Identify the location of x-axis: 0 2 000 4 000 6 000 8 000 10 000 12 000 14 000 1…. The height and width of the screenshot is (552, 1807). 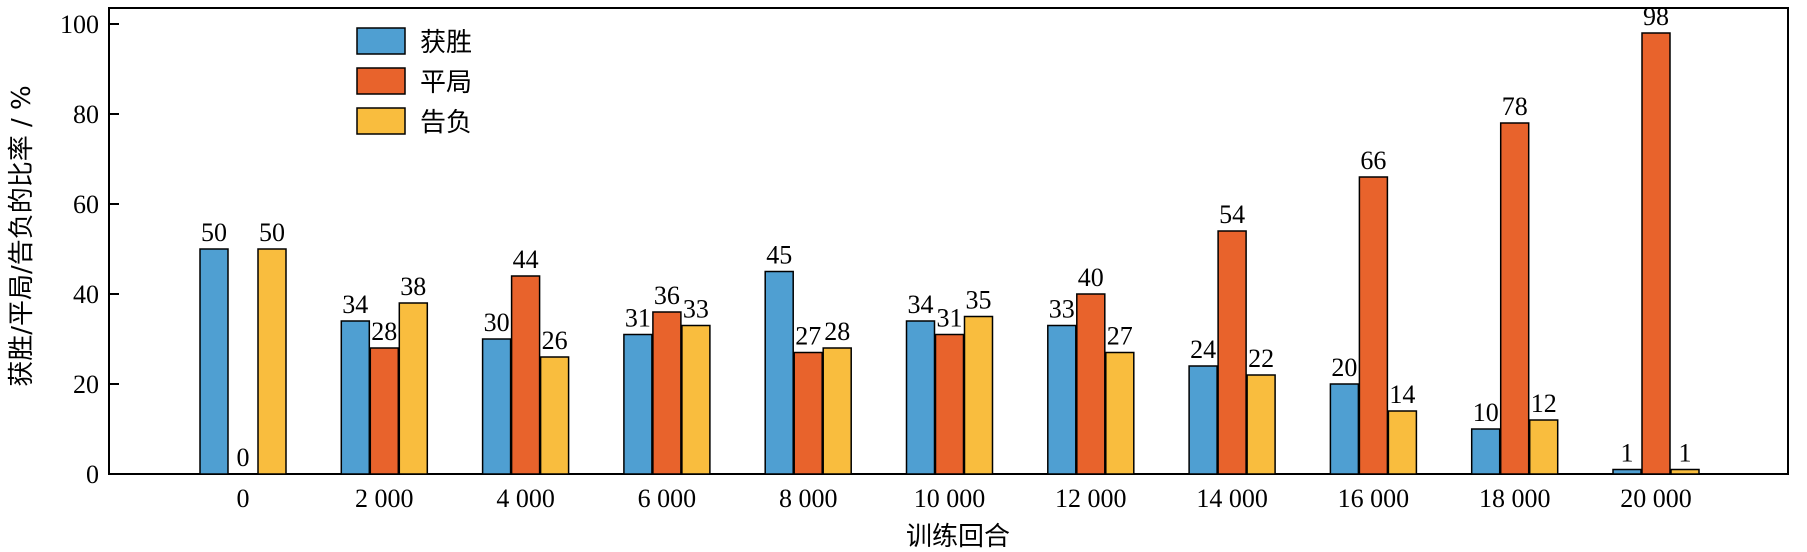
(964, 498).